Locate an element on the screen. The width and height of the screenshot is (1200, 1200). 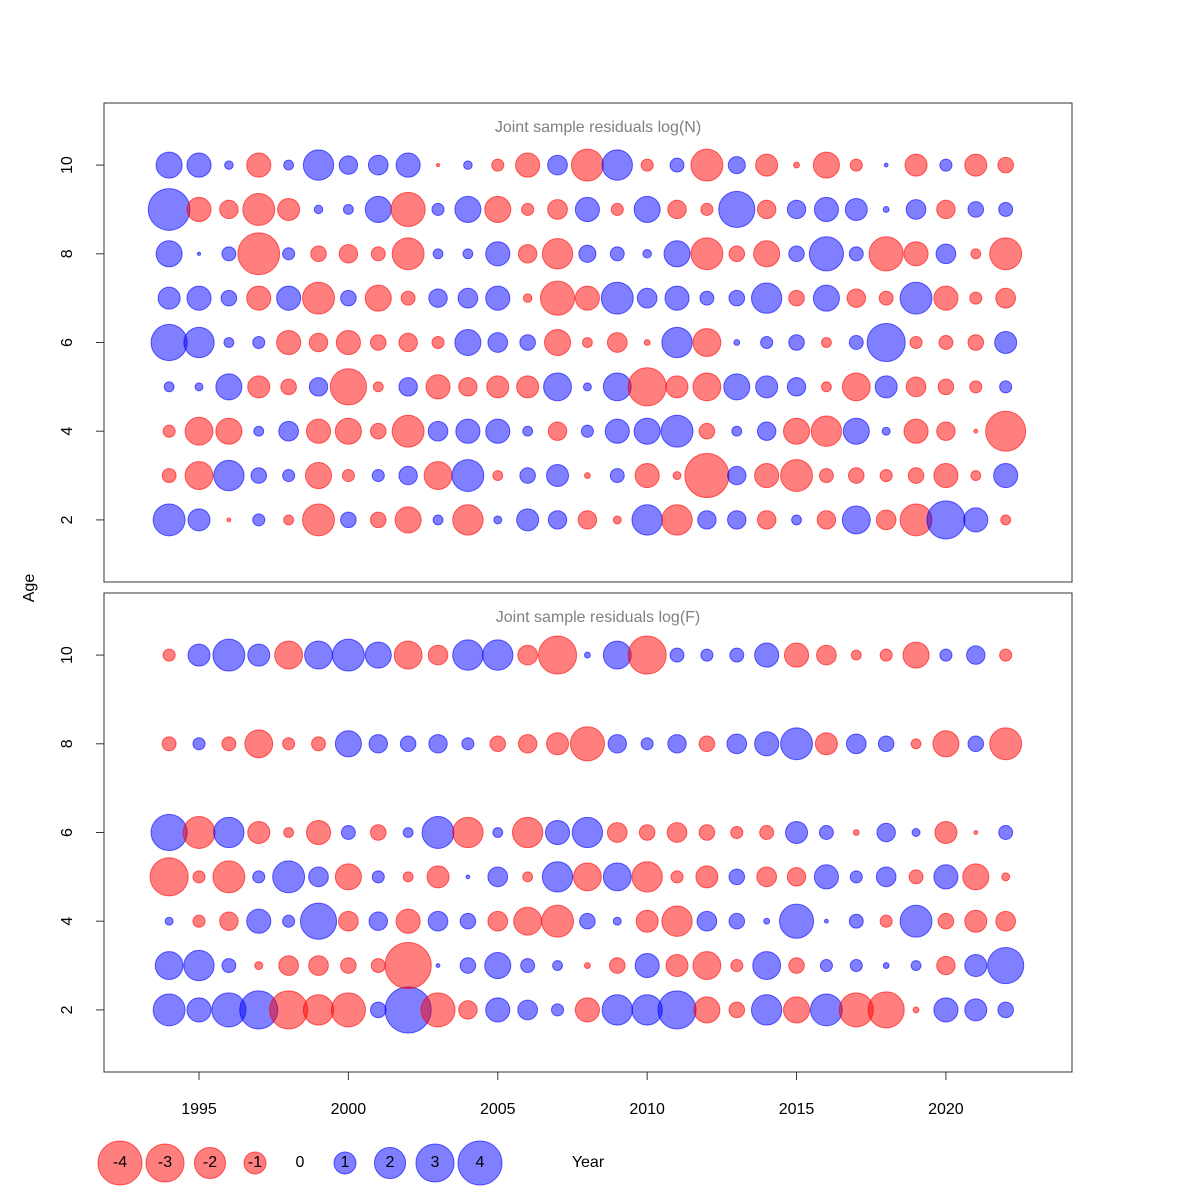
panel-title: Joint sample residuals log(F) is located at coordinates (598, 617).